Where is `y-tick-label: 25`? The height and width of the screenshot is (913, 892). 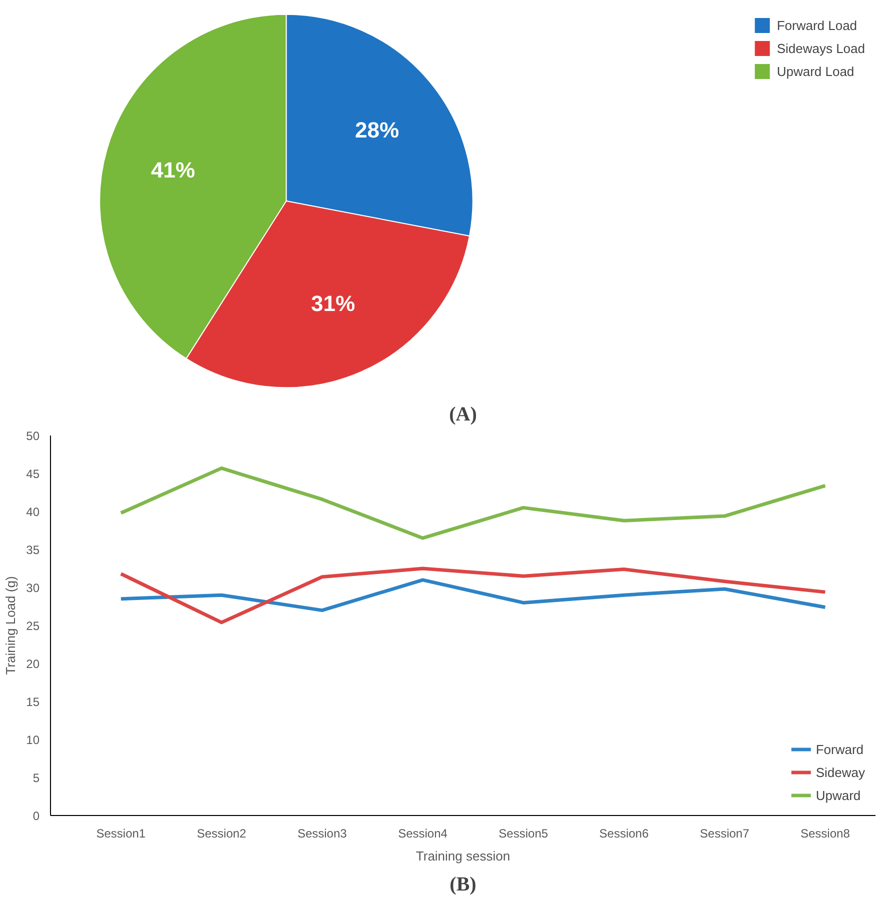
y-tick-label: 25 is located at coordinates (33, 626).